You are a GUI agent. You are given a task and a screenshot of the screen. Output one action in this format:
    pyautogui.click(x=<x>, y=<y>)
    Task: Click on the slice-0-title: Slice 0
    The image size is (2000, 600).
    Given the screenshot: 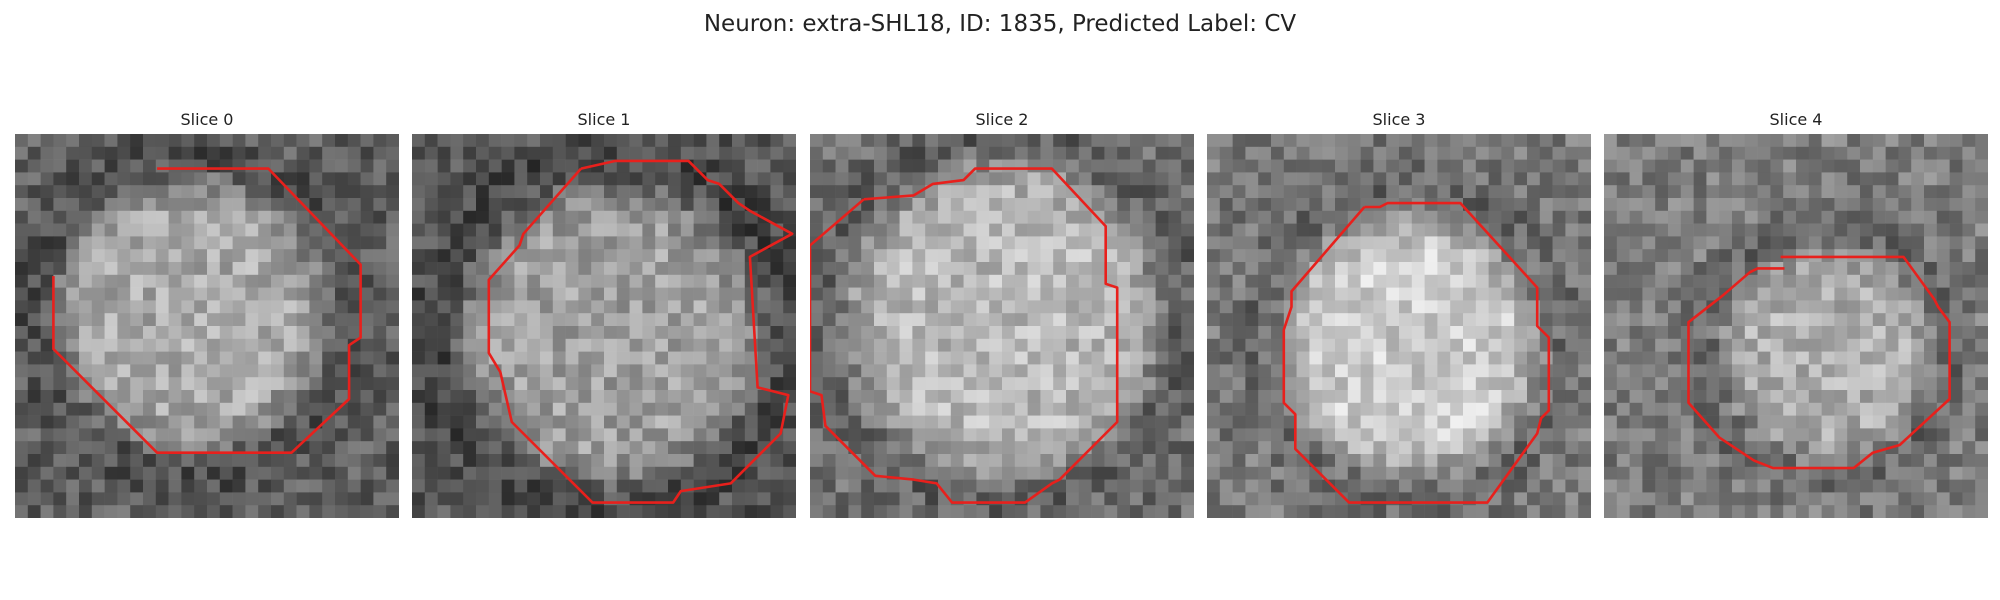 What is the action you would take?
    pyautogui.click(x=207, y=119)
    